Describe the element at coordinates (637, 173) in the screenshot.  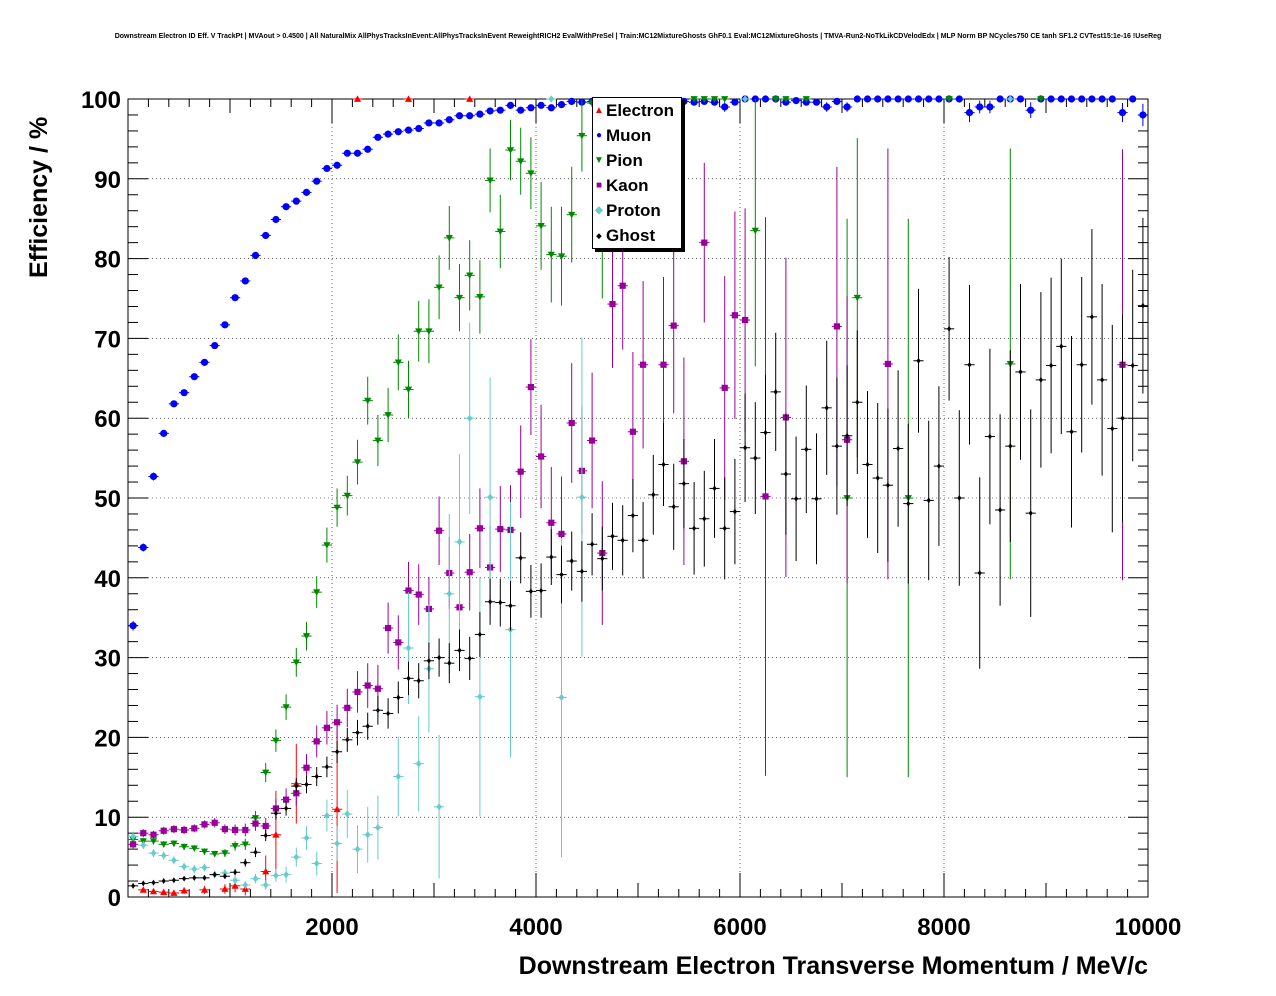
I see `legend: ▲ Electron ● Muon ▼ Pion ■ Kaon ◆ Proton ◆ Ghost` at that location.